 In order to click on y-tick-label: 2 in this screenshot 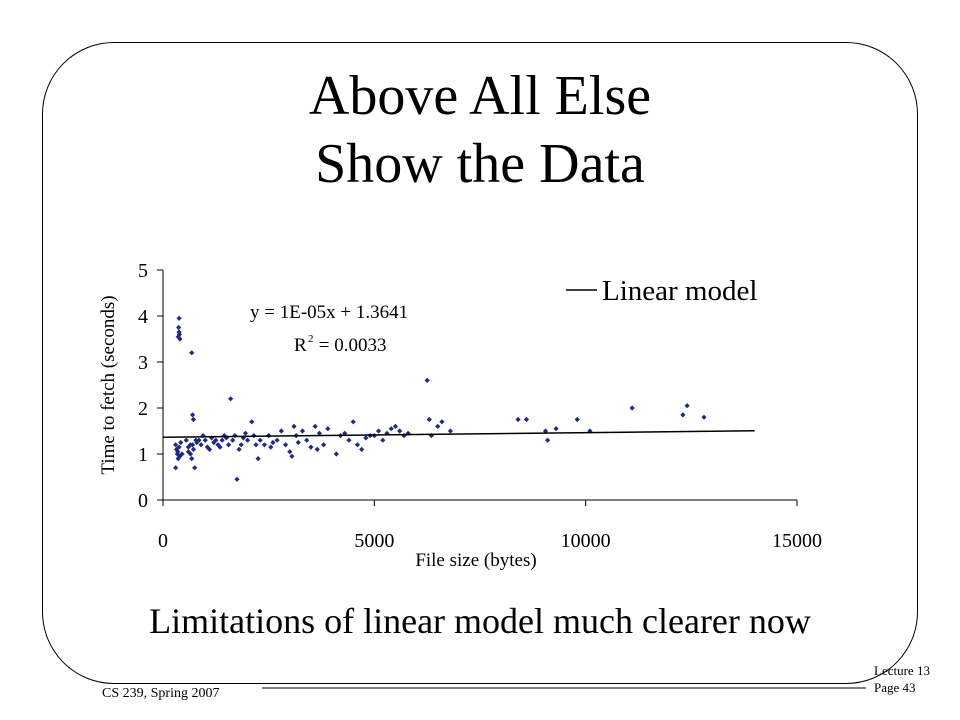, I will do `click(143, 409)`.